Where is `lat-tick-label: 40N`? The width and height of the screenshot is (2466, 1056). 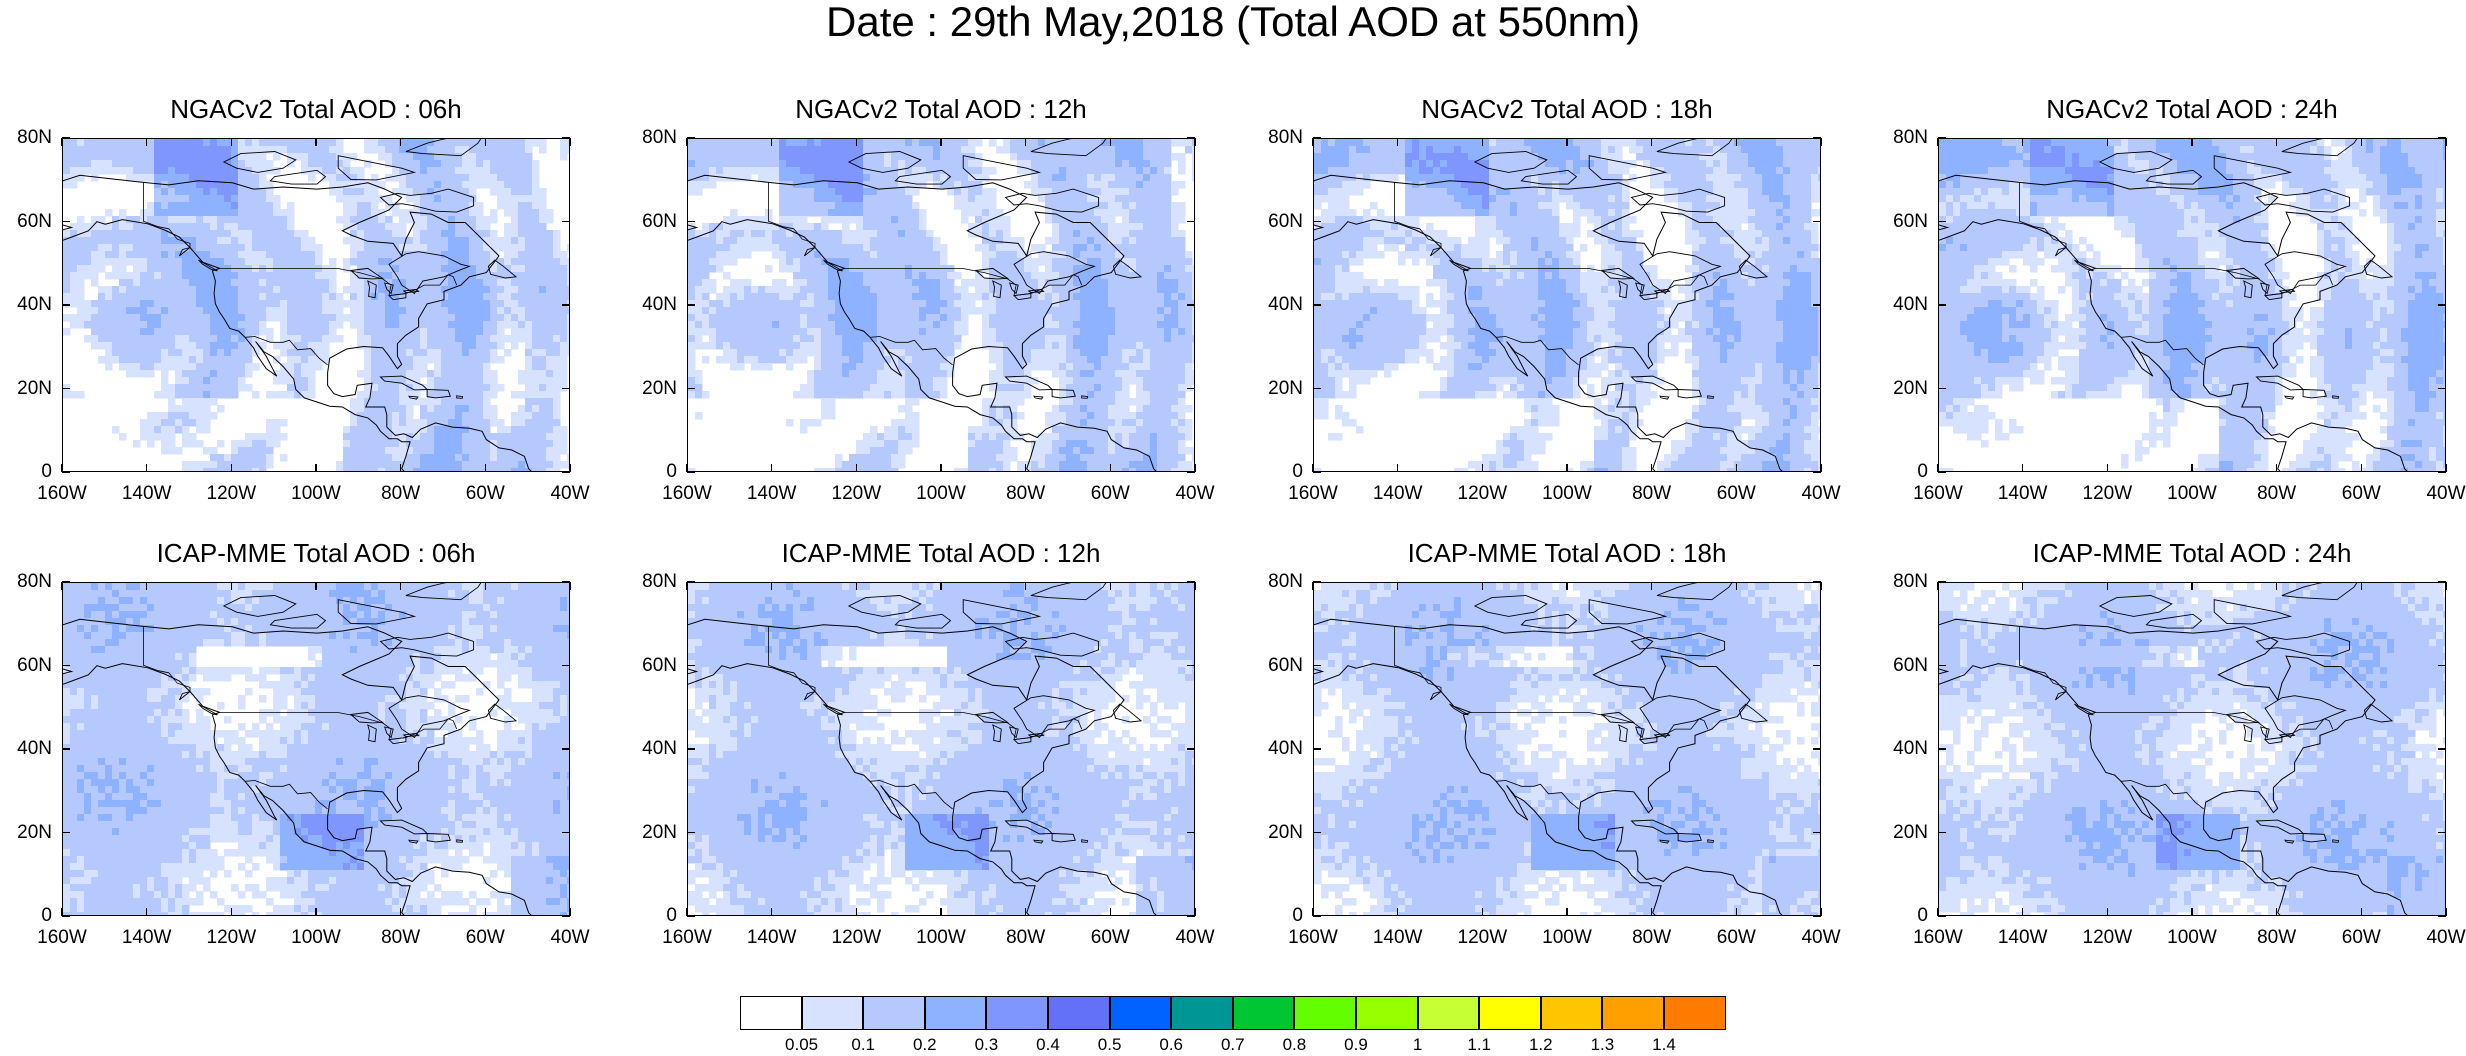
lat-tick-label: 40N is located at coordinates (26, 749).